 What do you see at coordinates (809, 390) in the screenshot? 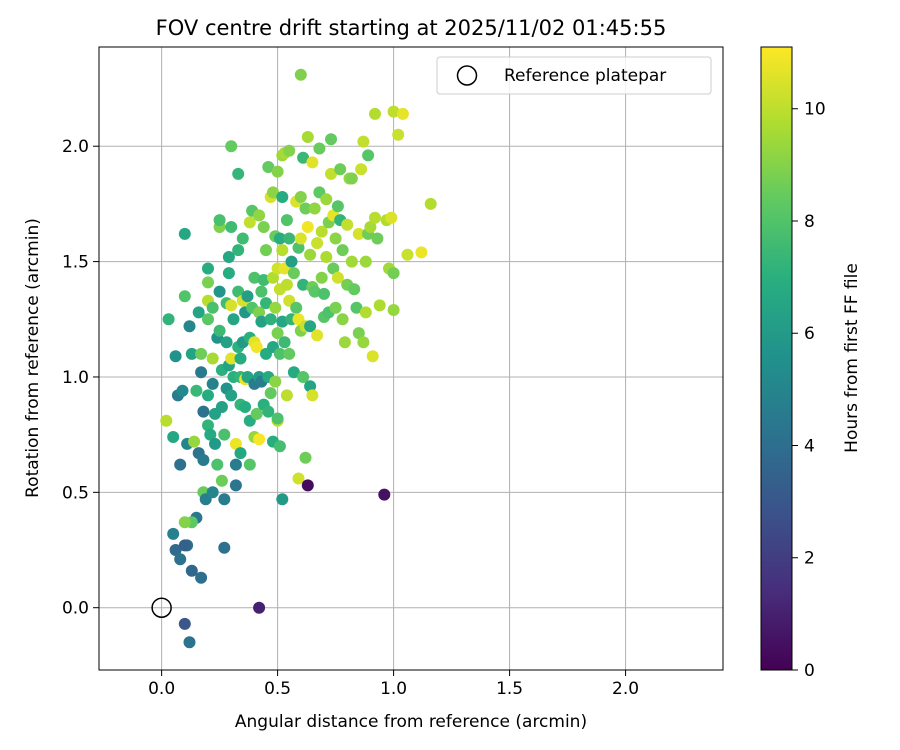
I see `colorbar-ticks: 0 2 4 6 8 10` at bounding box center [809, 390].